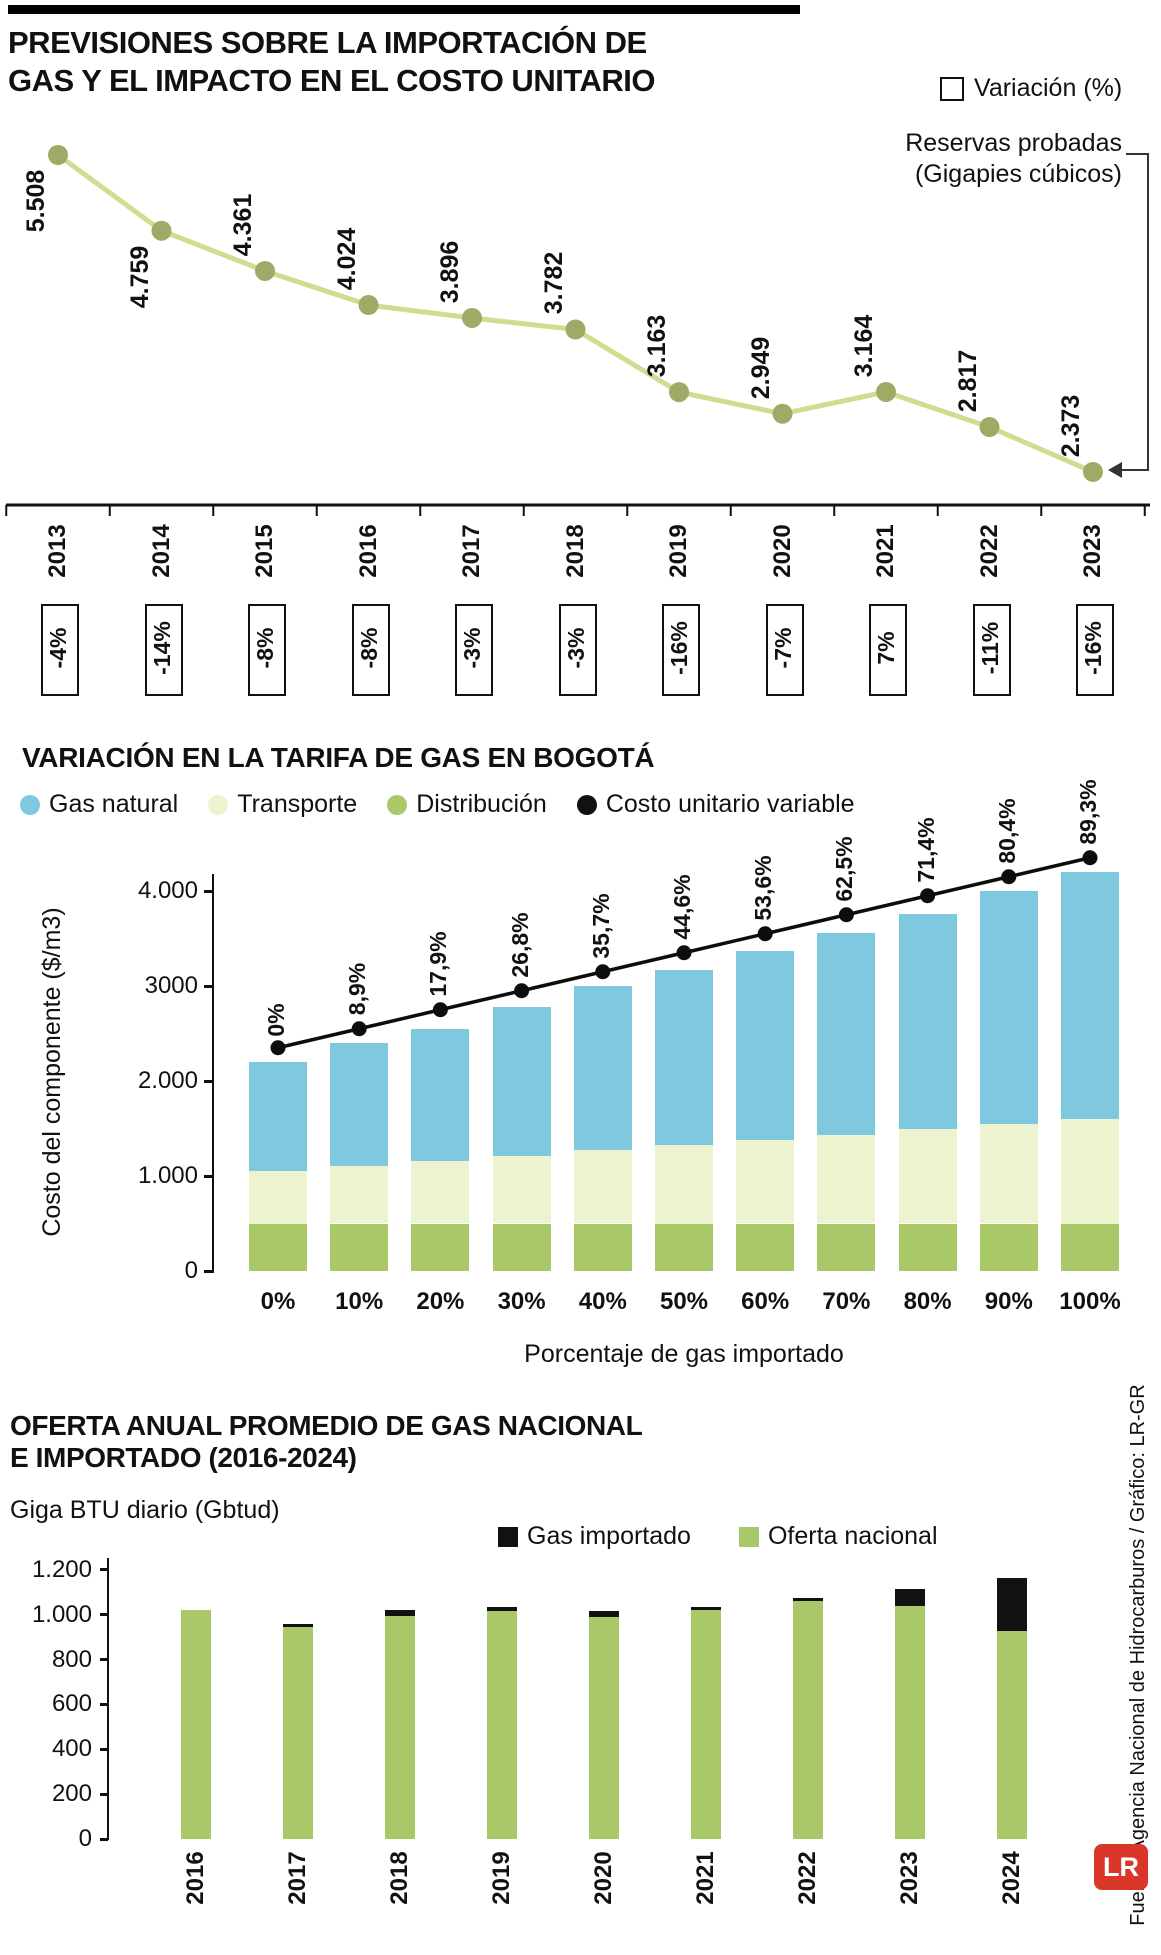 The height and width of the screenshot is (1955, 1161). What do you see at coordinates (114, 804) in the screenshot?
I see `legend-label: Gas natural` at bounding box center [114, 804].